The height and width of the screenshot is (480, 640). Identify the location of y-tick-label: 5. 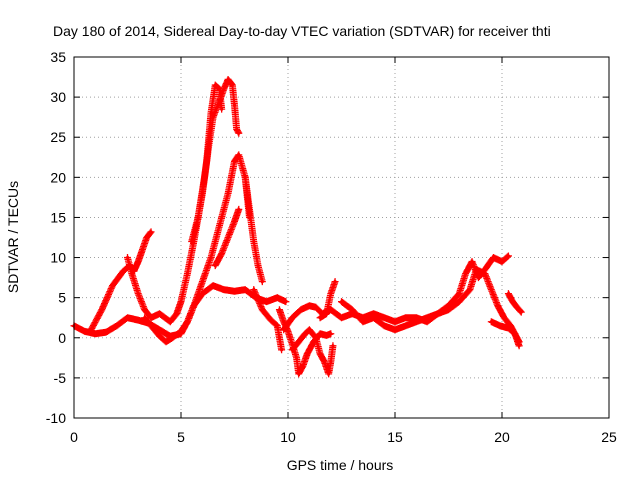
(62, 298).